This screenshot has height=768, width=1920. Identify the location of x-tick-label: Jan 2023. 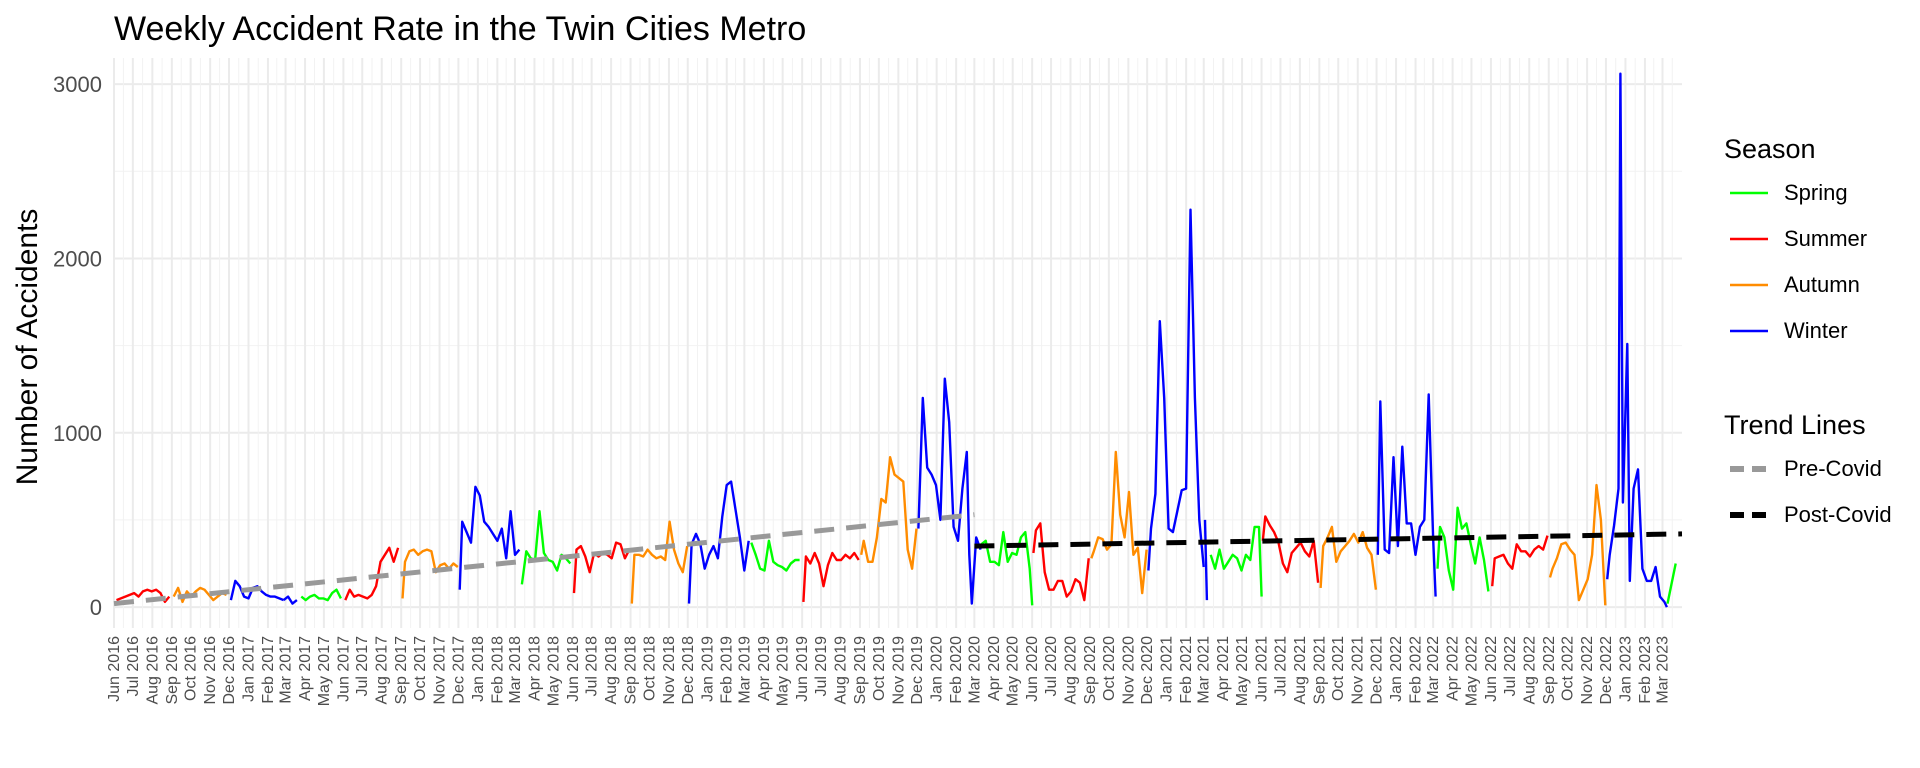
(1625, 669).